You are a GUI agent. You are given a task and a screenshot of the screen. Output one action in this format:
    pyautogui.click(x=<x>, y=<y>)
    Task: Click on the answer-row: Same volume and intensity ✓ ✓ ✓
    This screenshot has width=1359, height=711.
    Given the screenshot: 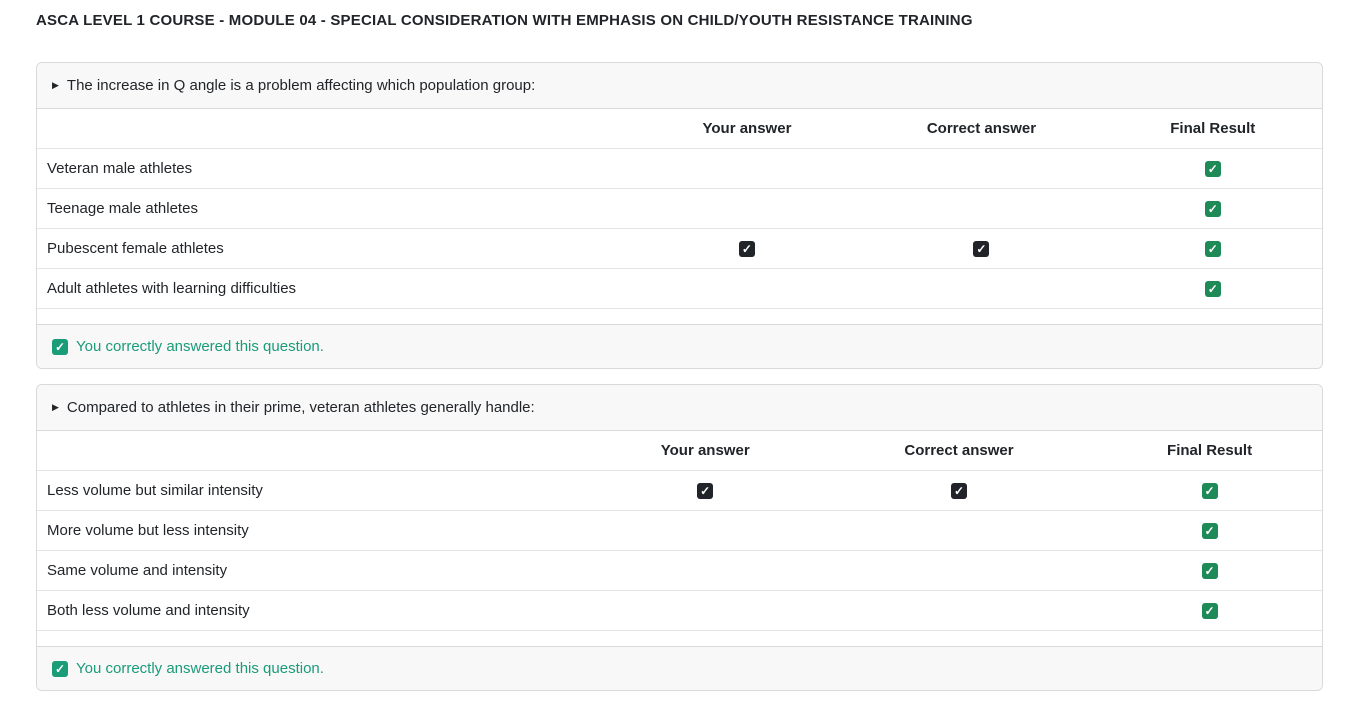 What is the action you would take?
    pyautogui.click(x=679, y=570)
    